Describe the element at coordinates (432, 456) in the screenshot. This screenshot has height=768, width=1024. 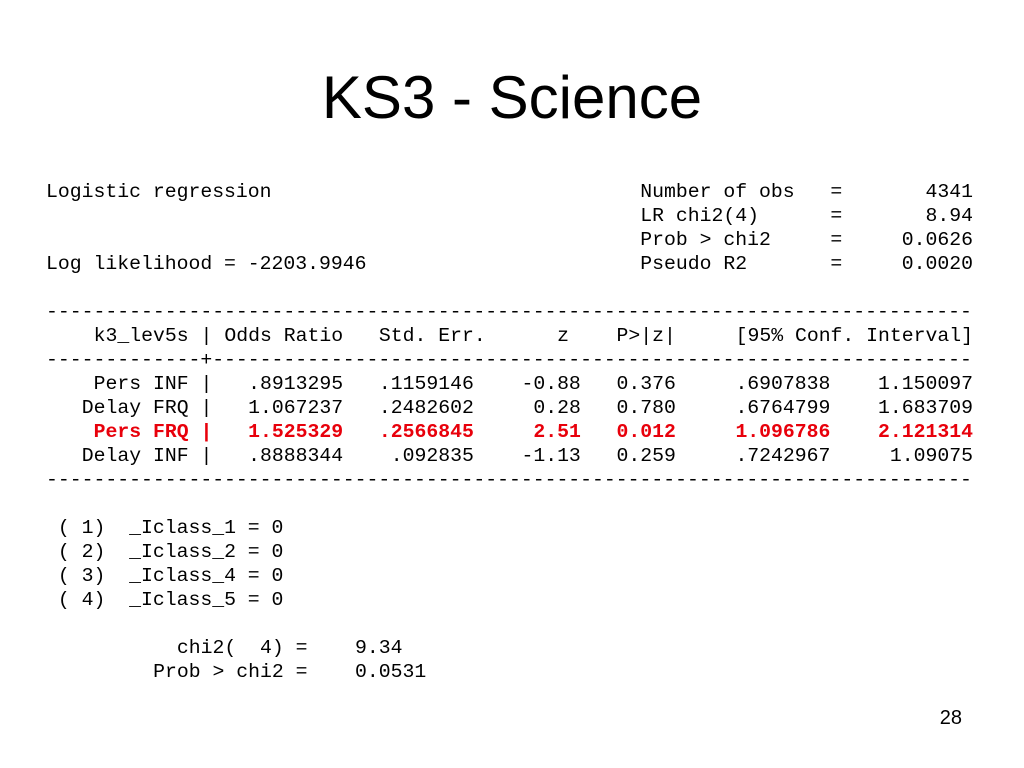
I see `table-cell: .092835` at that location.